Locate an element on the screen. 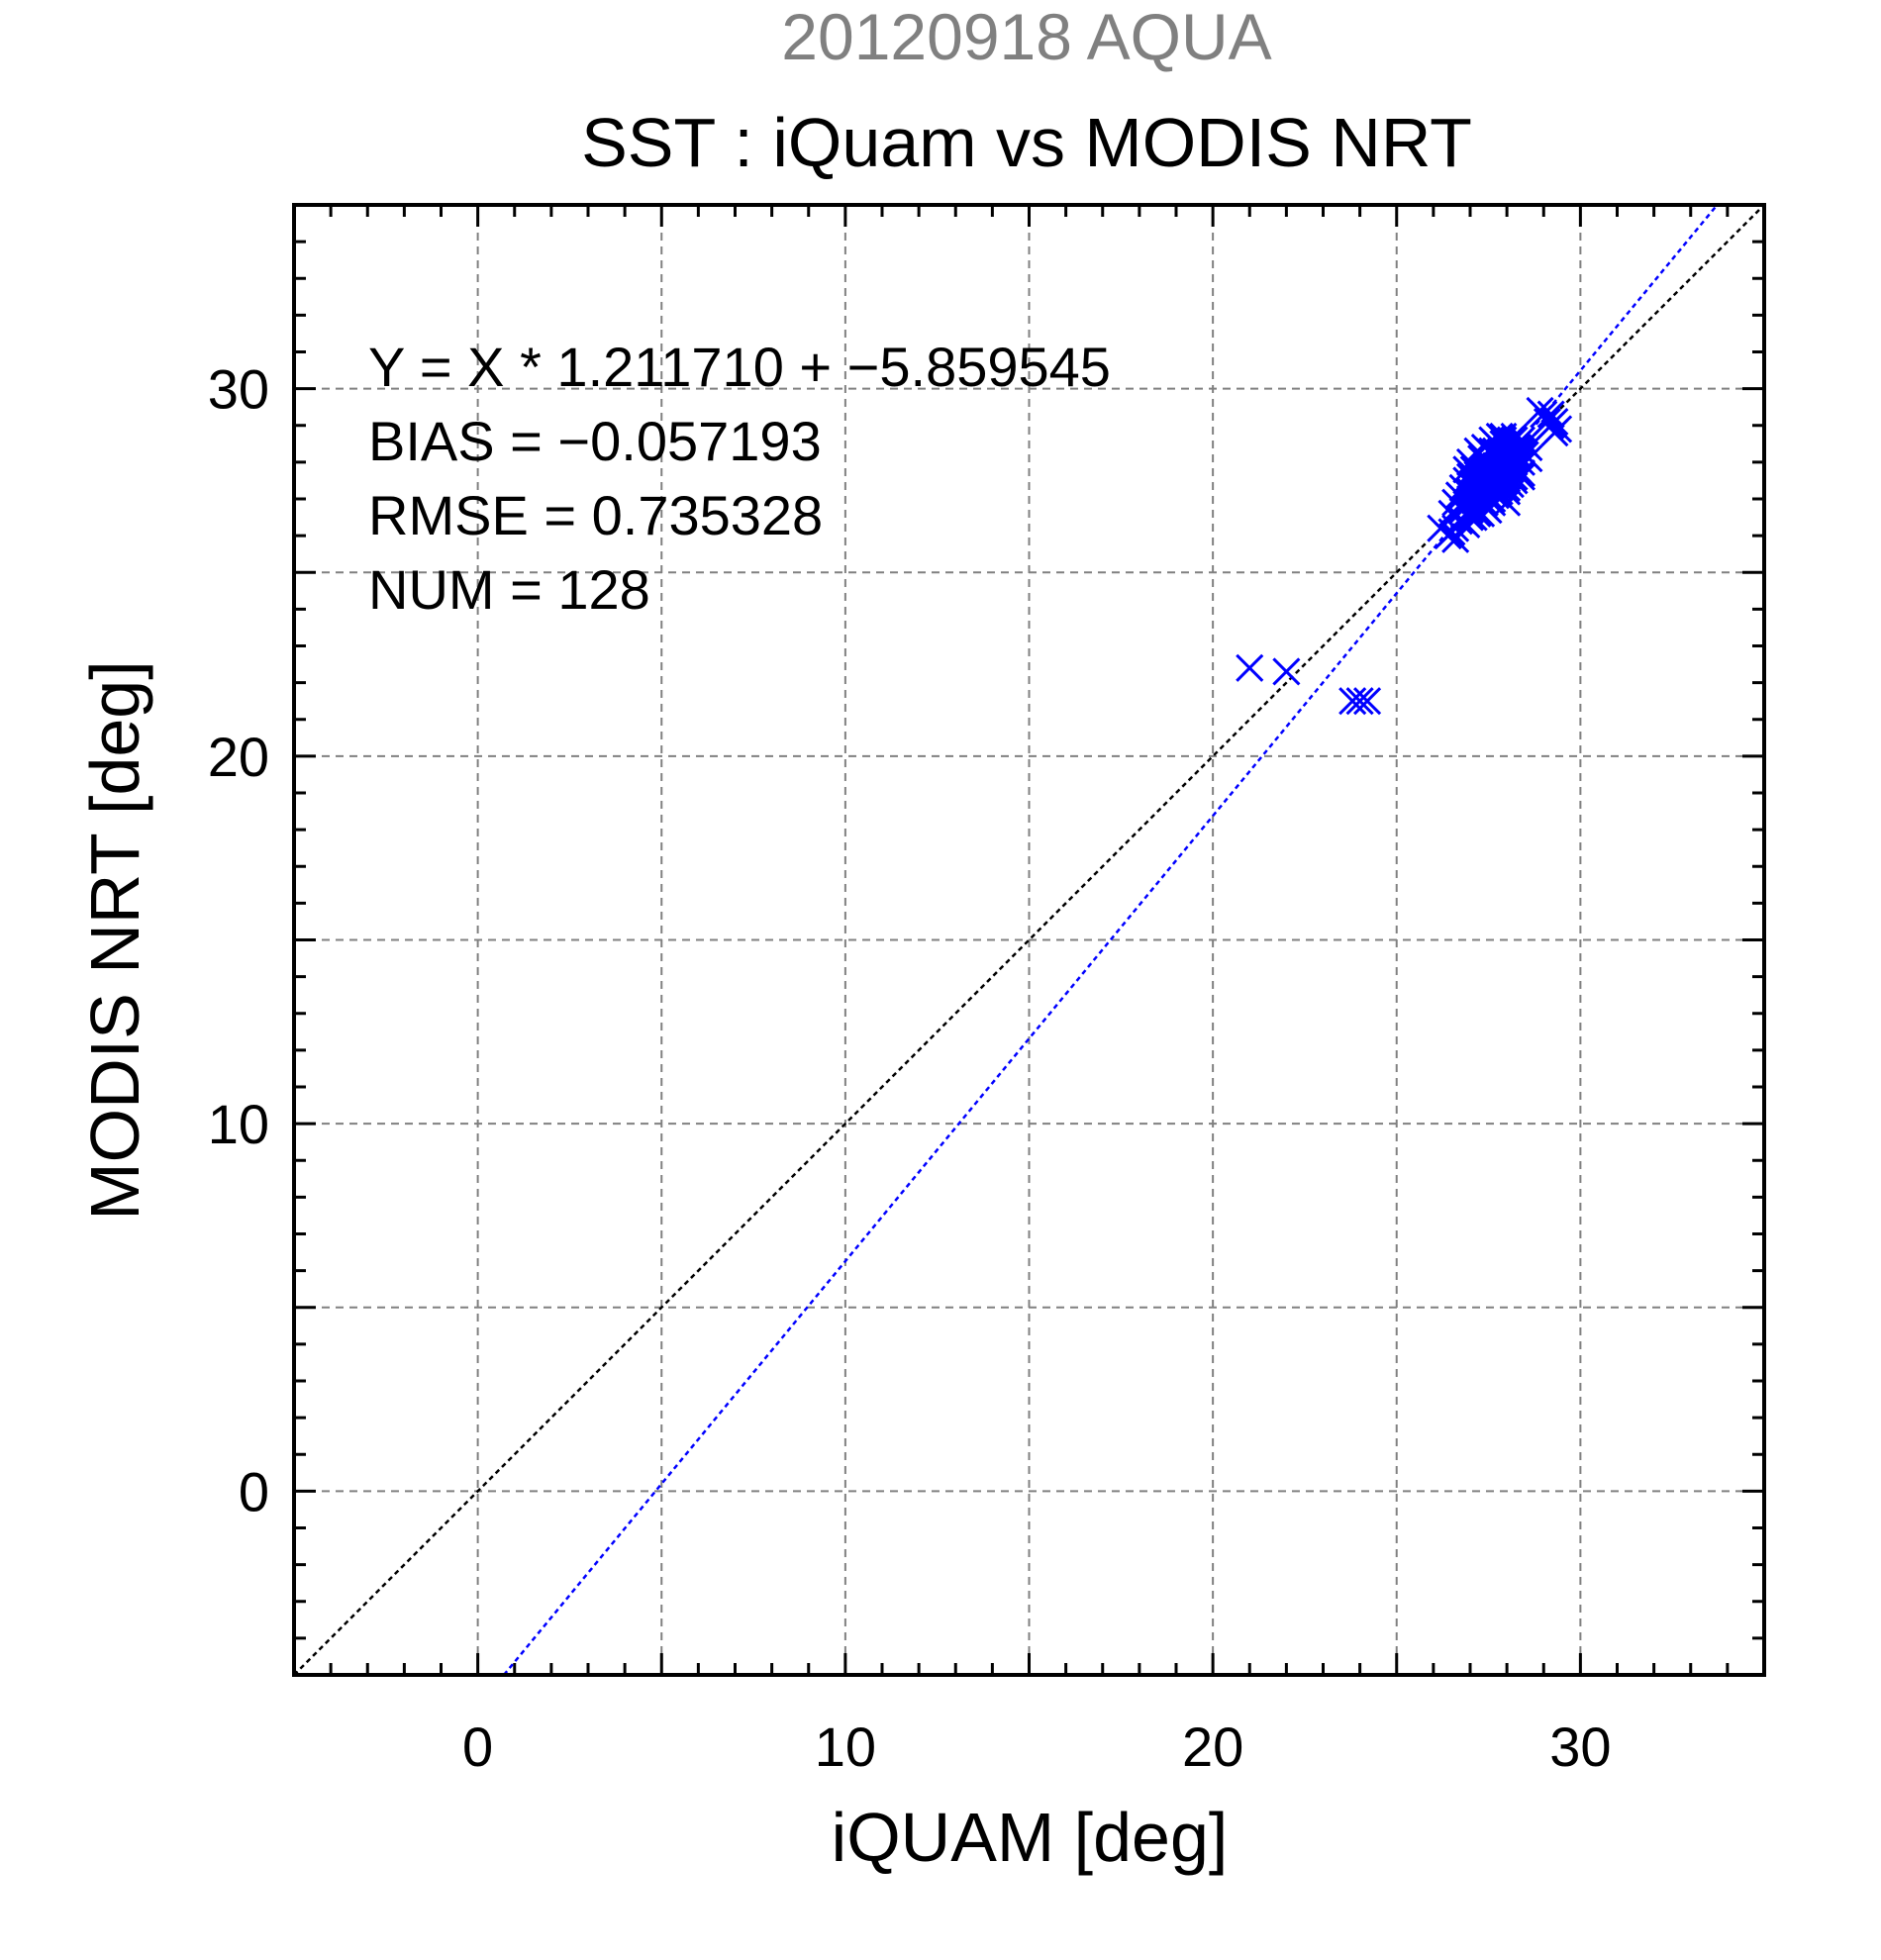 The width and height of the screenshot is (1881, 1960). x-tick-label: 30 is located at coordinates (1580, 1746).